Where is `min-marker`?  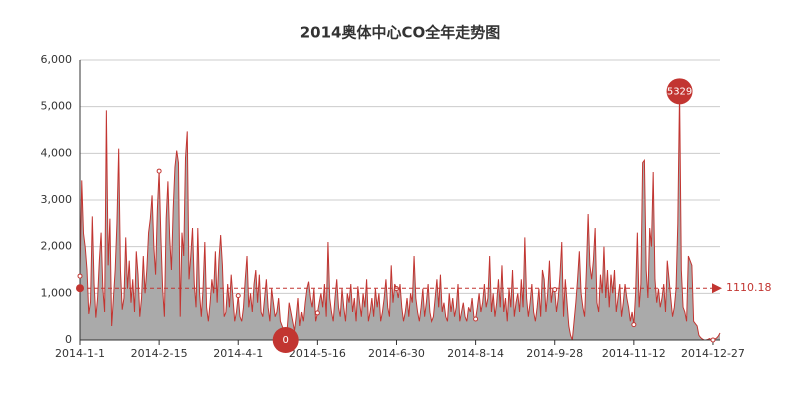
min-marker is located at coordinates (285, 340).